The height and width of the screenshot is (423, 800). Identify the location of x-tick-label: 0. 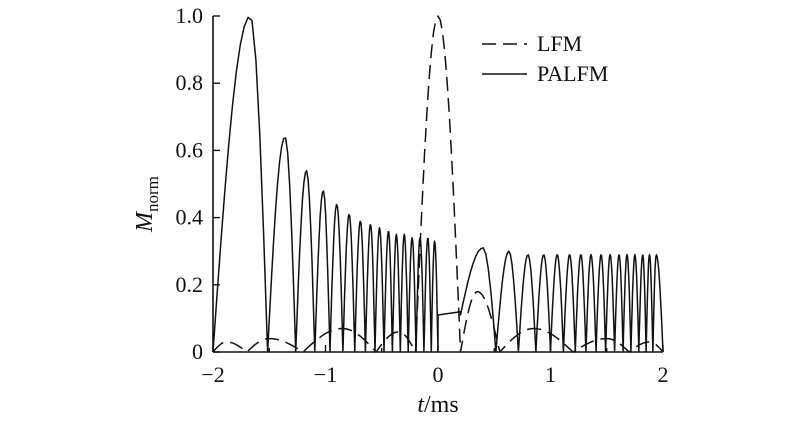
(438, 374).